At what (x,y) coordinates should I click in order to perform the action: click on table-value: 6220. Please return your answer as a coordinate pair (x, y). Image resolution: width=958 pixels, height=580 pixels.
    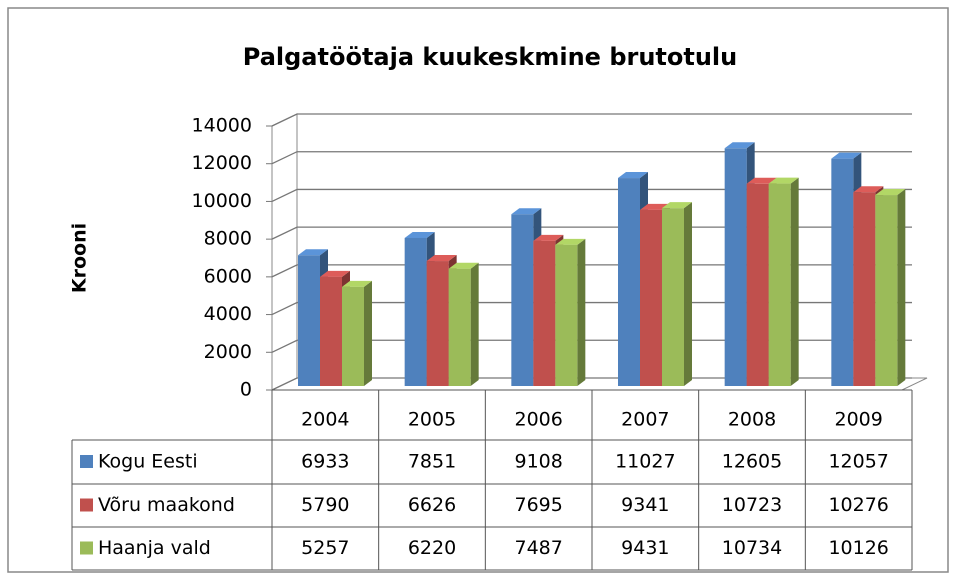
    Looking at the image, I should click on (432, 548).